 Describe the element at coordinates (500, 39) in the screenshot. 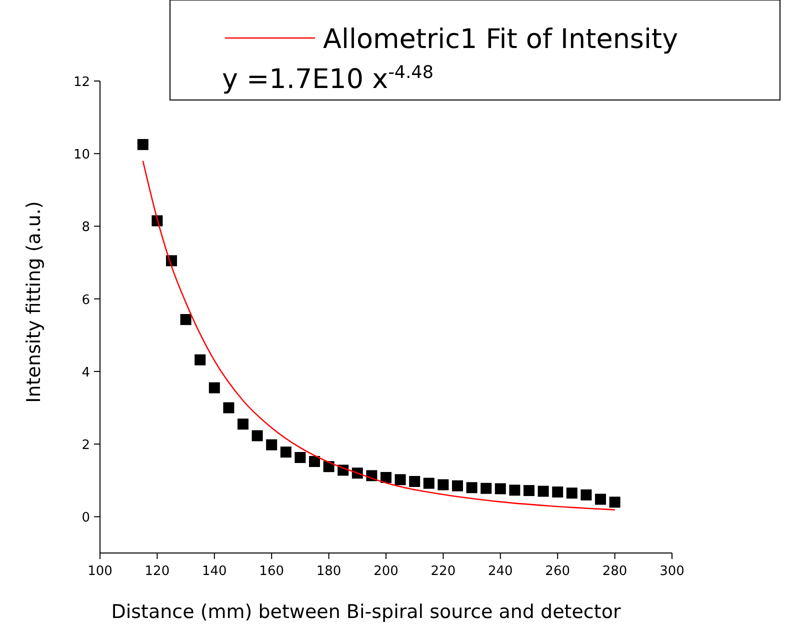

I see `legend-label: Allometric1 Fit of Intensity` at that location.